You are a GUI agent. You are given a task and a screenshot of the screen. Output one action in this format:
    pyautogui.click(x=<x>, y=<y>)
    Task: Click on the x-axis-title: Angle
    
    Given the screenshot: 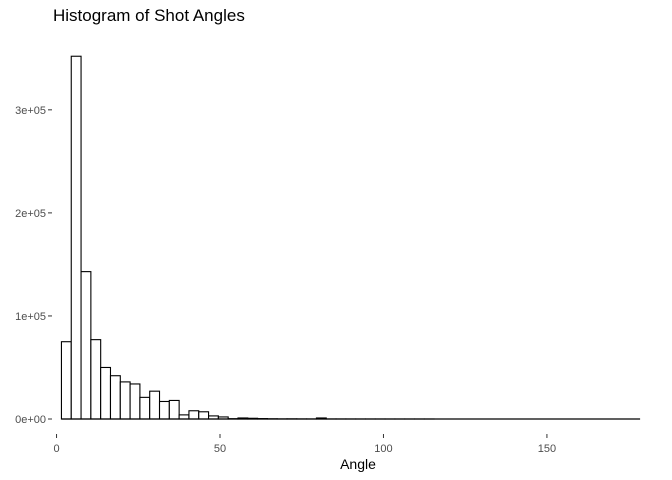 What is the action you would take?
    pyautogui.click(x=358, y=464)
    